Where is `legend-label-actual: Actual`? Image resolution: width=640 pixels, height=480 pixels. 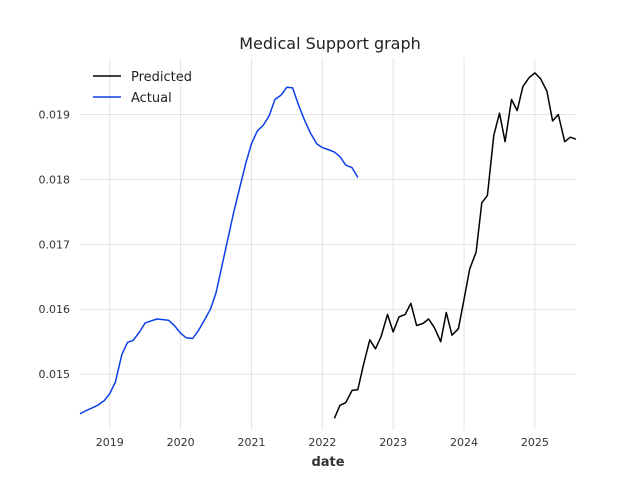 legend-label-actual: Actual is located at coordinates (151, 98).